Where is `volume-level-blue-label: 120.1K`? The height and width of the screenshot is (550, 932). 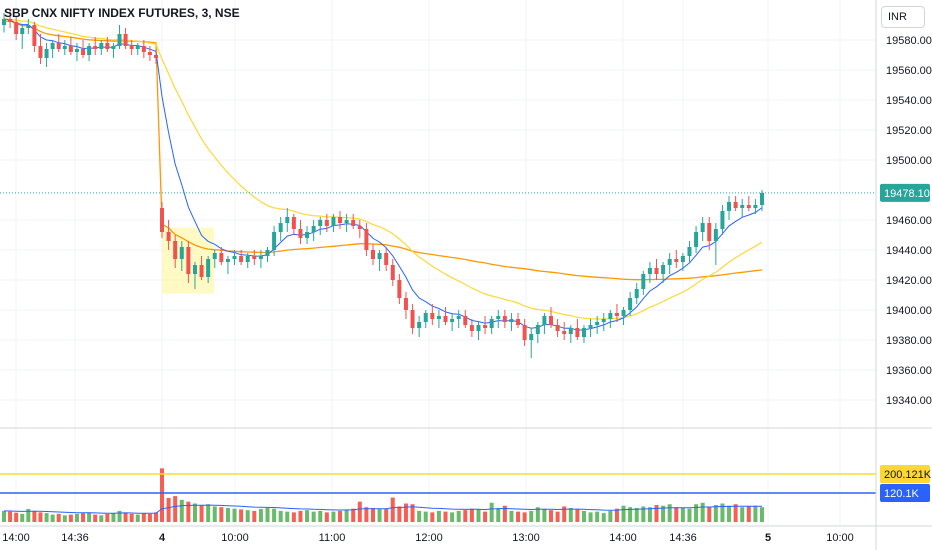
volume-level-blue-label: 120.1K is located at coordinates (902, 494).